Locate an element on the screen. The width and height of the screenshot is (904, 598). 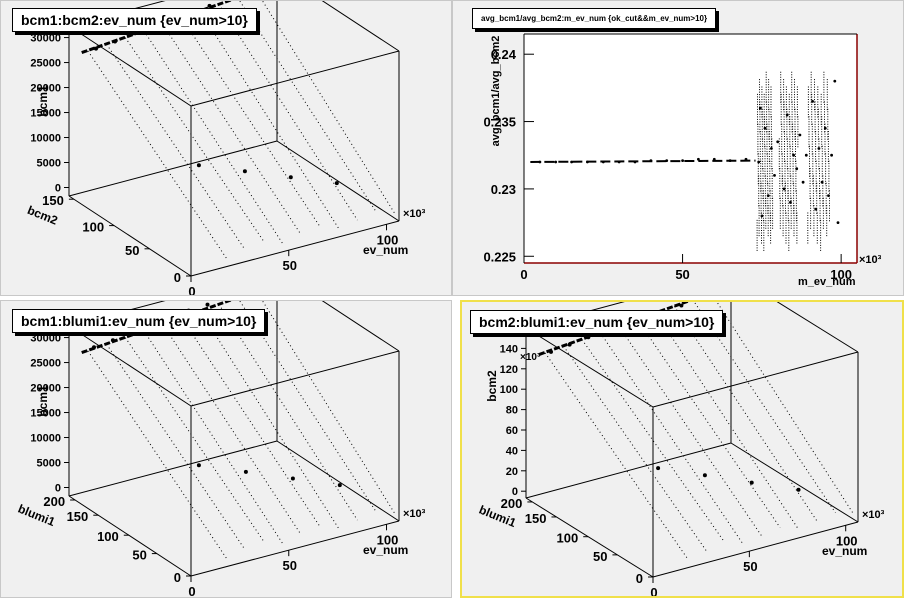
pad-title: bcm2:blumi1:ev_num {ev_num>10} is located at coordinates (597, 322).